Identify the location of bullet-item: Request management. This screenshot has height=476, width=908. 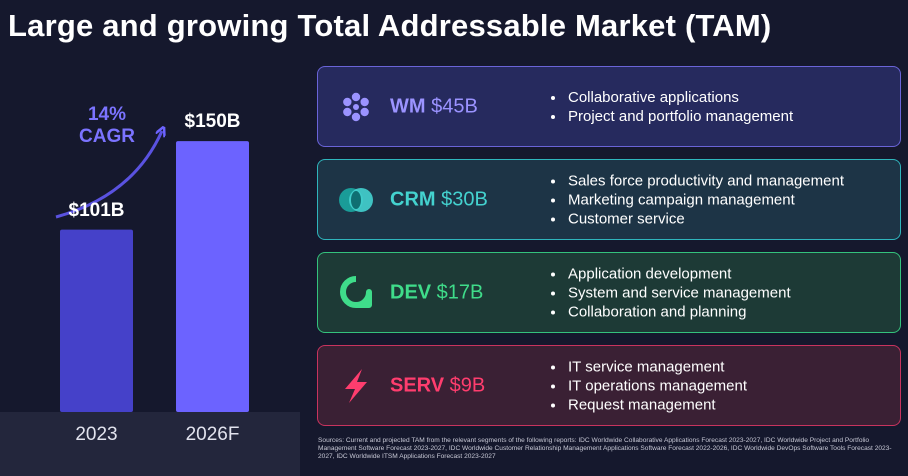
(656, 404).